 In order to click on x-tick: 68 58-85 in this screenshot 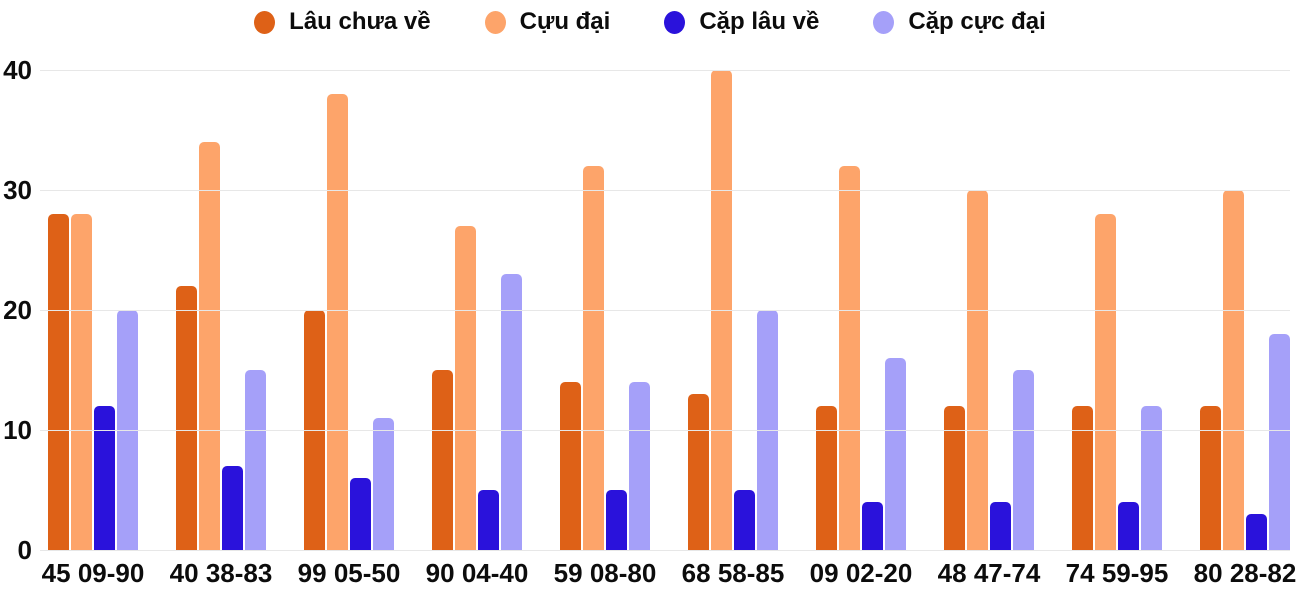, I will do `click(733, 569)`.